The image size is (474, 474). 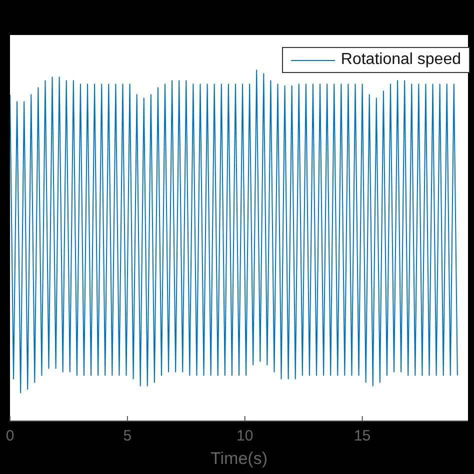 I want to click on legend-label: Rotational speed, so click(x=400, y=60).